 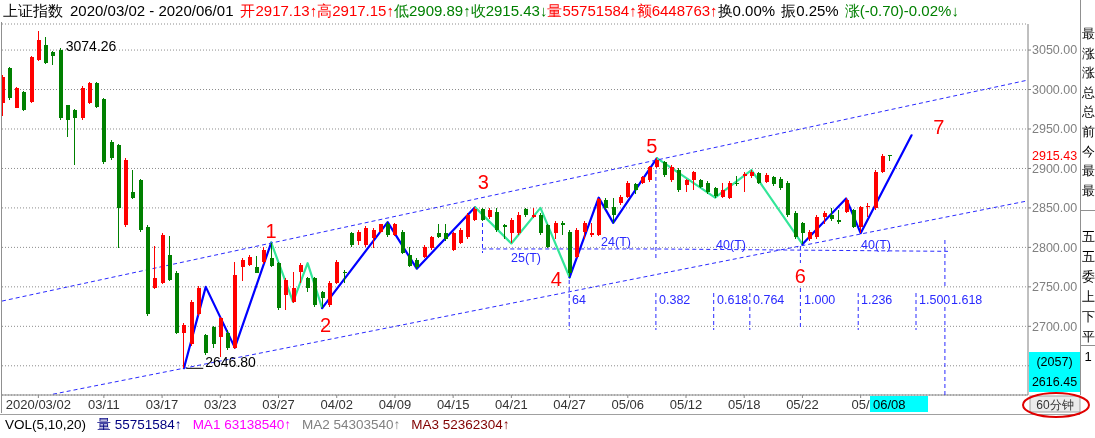 What do you see at coordinates (453, 404) in the screenshot?
I see `x-tick-label: 04/15` at bounding box center [453, 404].